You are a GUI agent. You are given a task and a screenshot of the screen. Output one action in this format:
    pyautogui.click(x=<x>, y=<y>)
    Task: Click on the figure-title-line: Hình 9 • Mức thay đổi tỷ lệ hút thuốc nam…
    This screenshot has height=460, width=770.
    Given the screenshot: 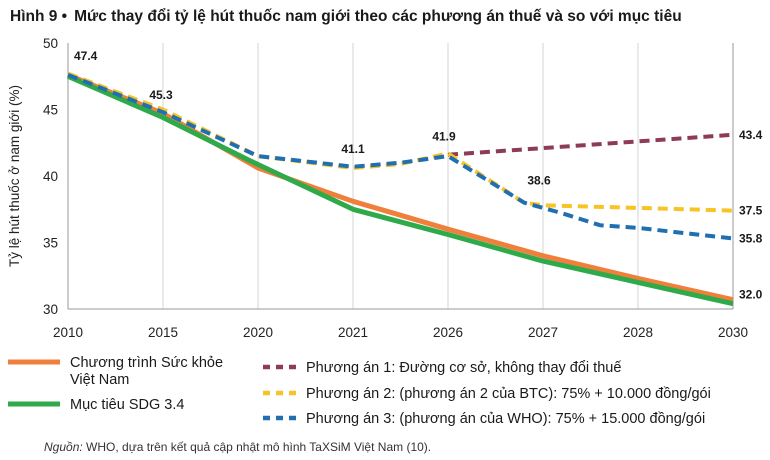 What is the action you would take?
    pyautogui.click(x=346, y=16)
    